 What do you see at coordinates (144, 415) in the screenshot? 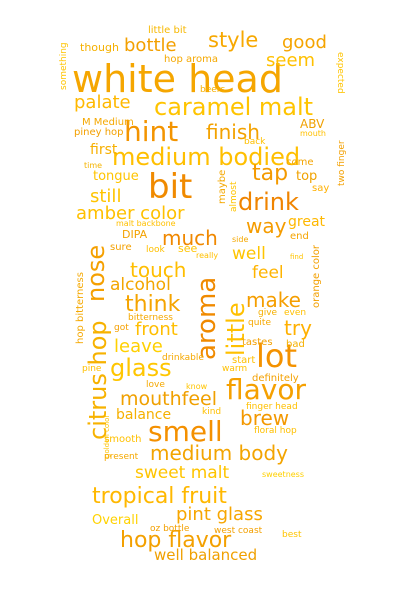
I see `word-balance: balance` at bounding box center [144, 415].